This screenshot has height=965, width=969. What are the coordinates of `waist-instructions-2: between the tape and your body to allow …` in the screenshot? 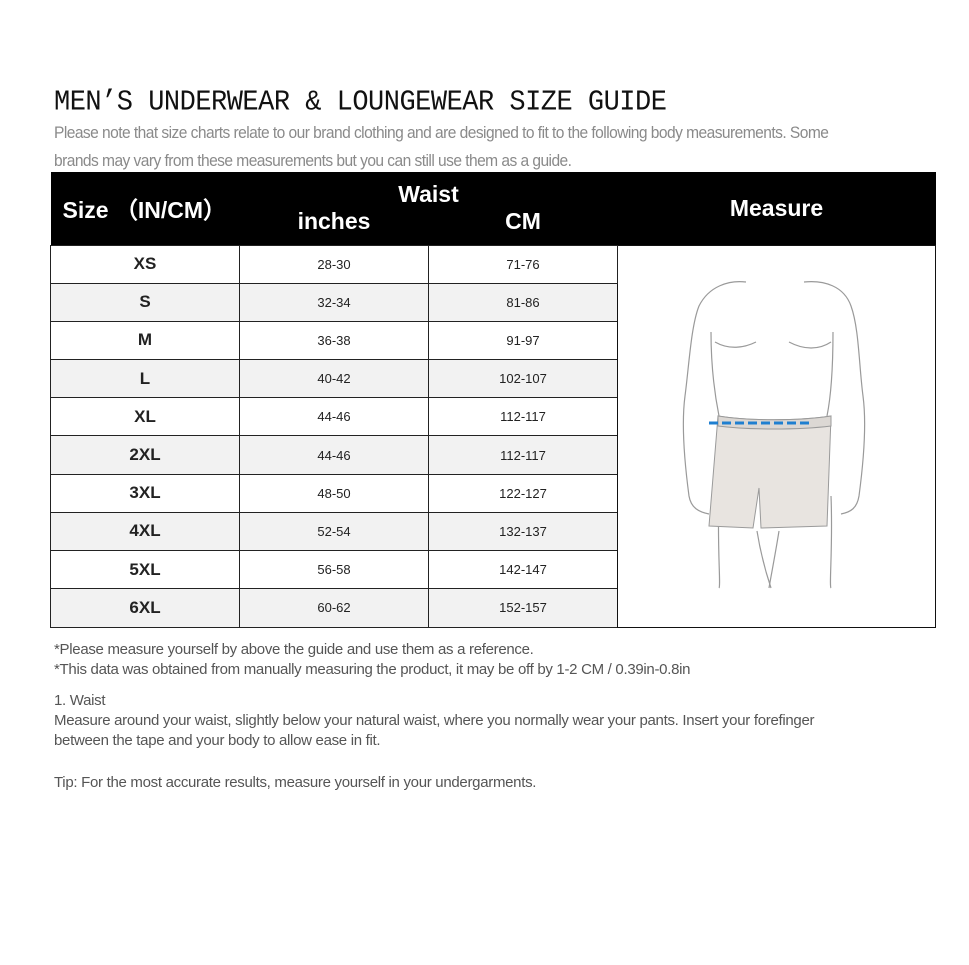 It's located at (217, 740).